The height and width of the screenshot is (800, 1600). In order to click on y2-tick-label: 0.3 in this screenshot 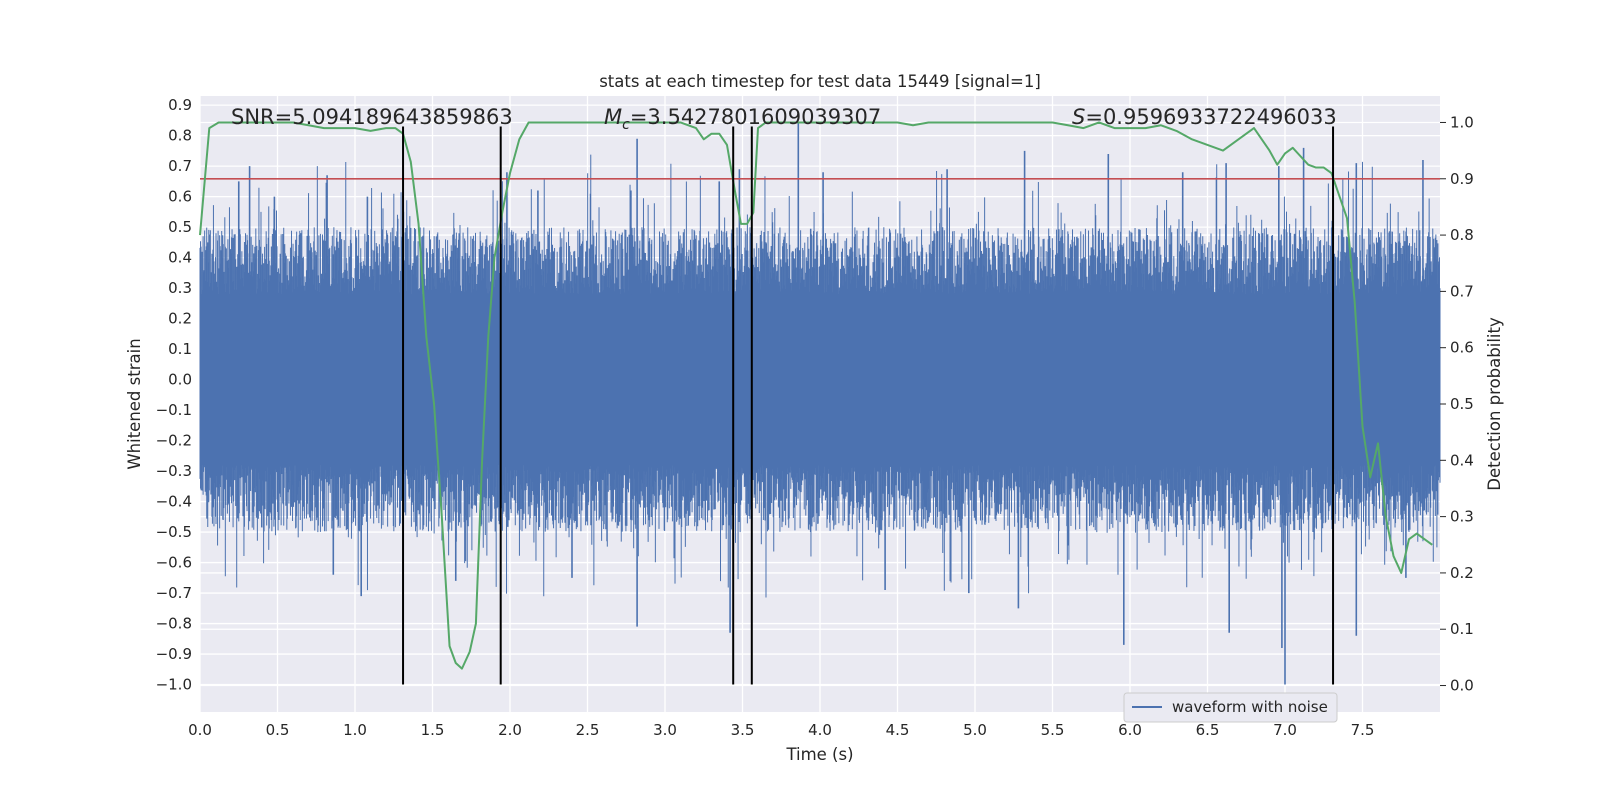, I will do `click(1462, 517)`.